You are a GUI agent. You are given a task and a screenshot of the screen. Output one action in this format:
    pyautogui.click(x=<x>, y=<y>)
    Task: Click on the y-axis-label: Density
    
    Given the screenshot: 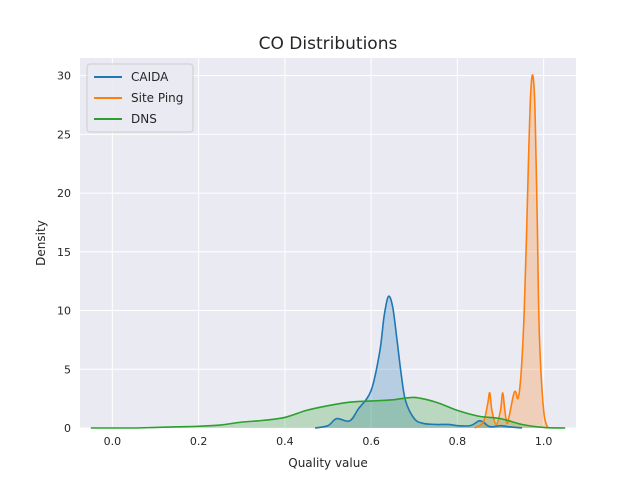 What is the action you would take?
    pyautogui.click(x=41, y=243)
    